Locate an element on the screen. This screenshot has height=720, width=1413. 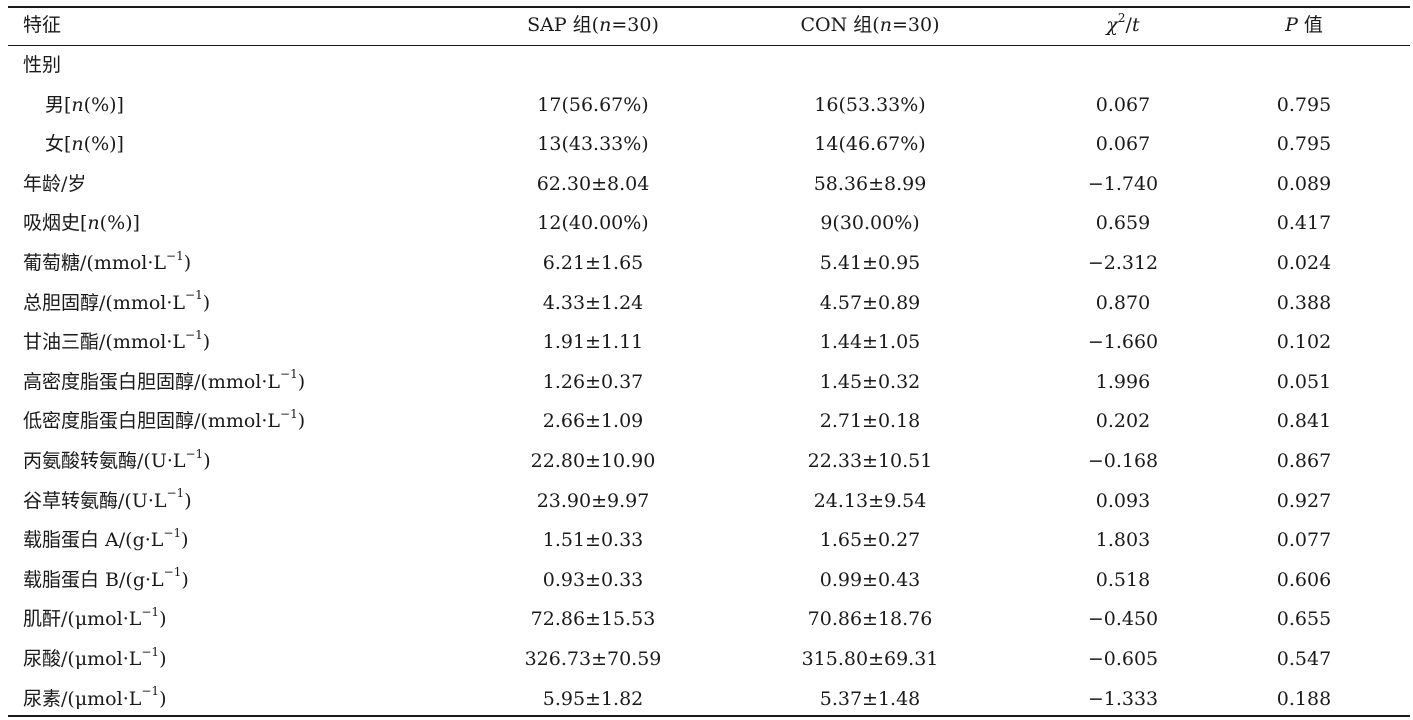
sap-value: 1.51±0.33 is located at coordinates (593, 540).